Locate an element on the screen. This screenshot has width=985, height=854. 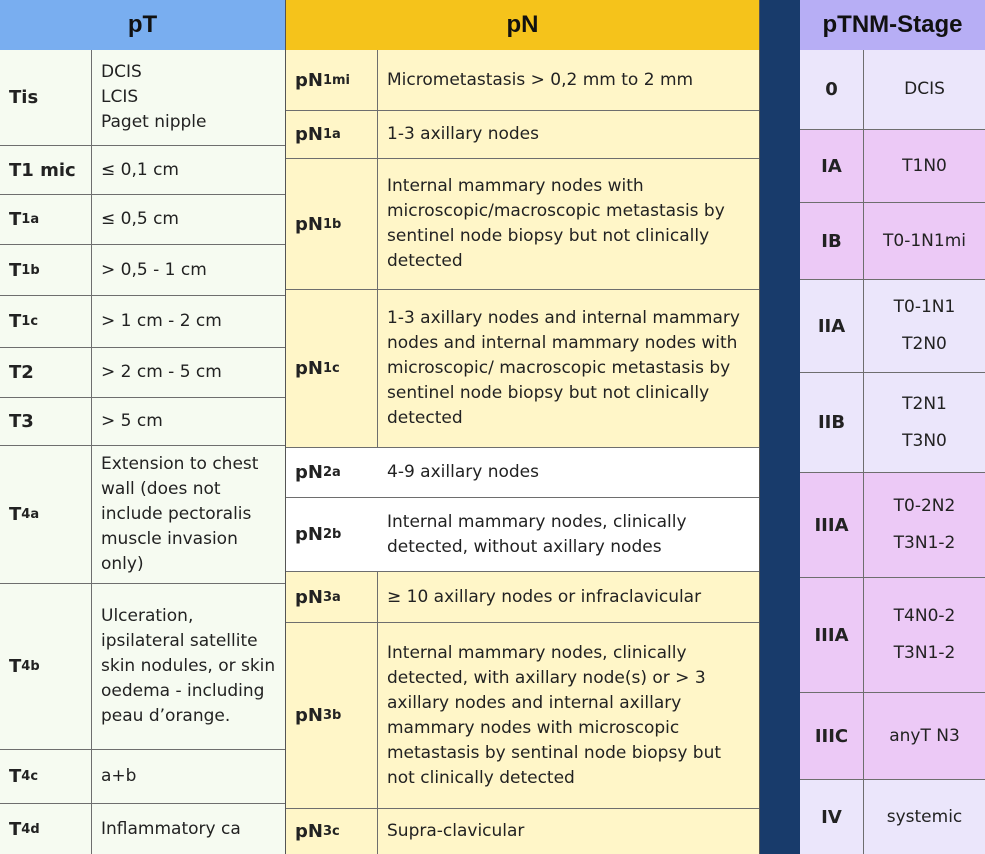
pt-desc: Inflammatory ca is located at coordinates (171, 828).